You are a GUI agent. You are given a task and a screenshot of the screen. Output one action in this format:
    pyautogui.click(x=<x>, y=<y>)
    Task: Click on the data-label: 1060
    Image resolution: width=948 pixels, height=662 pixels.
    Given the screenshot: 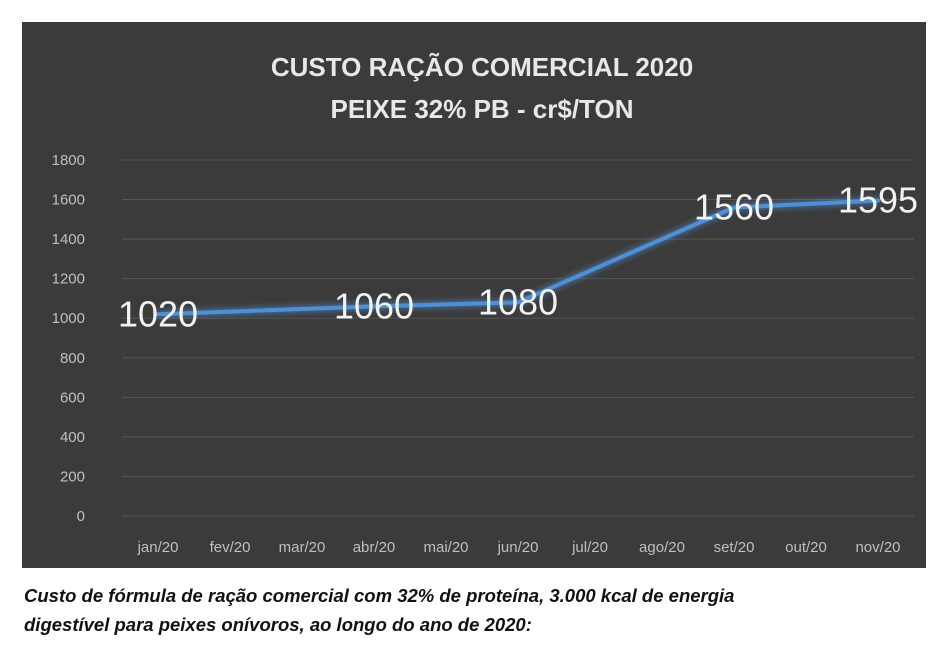 What is the action you would take?
    pyautogui.click(x=374, y=305)
    